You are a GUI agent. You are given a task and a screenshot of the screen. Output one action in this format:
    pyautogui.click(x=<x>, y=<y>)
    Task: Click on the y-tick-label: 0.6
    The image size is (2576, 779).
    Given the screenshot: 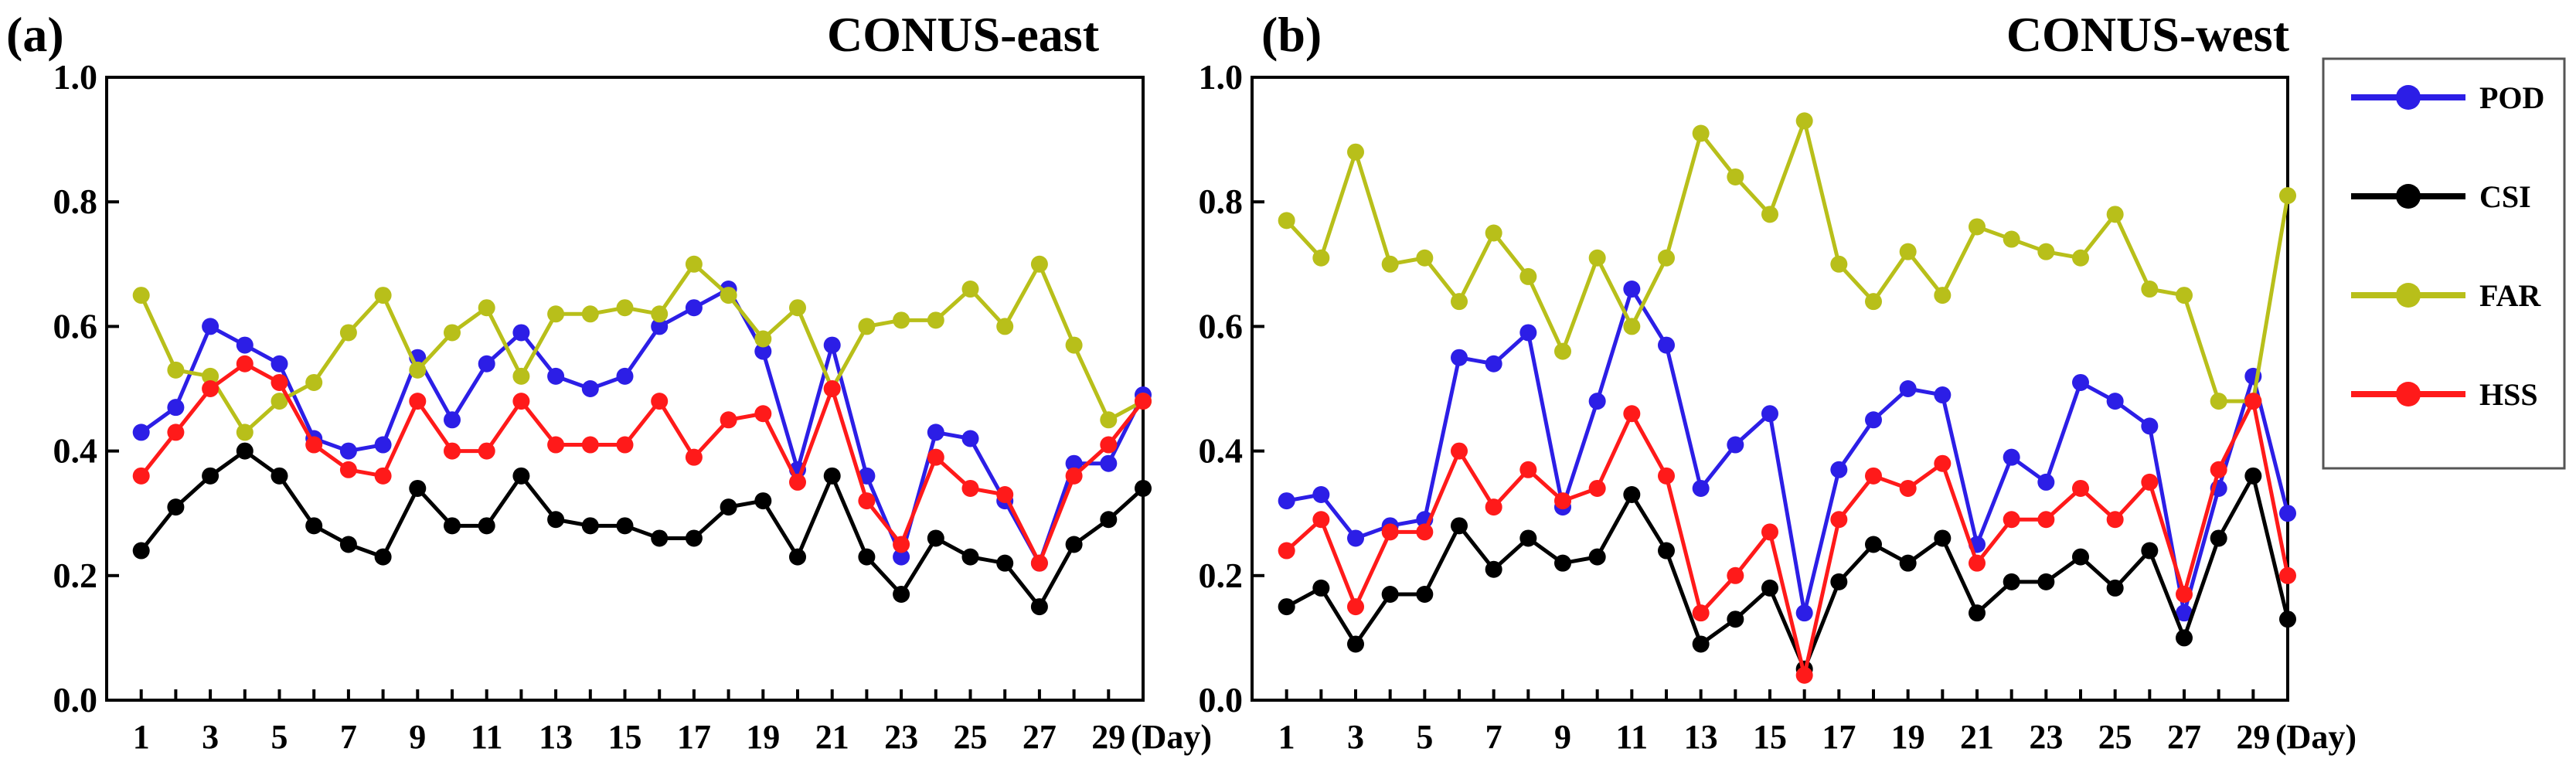 What is the action you would take?
    pyautogui.click(x=1221, y=326)
    